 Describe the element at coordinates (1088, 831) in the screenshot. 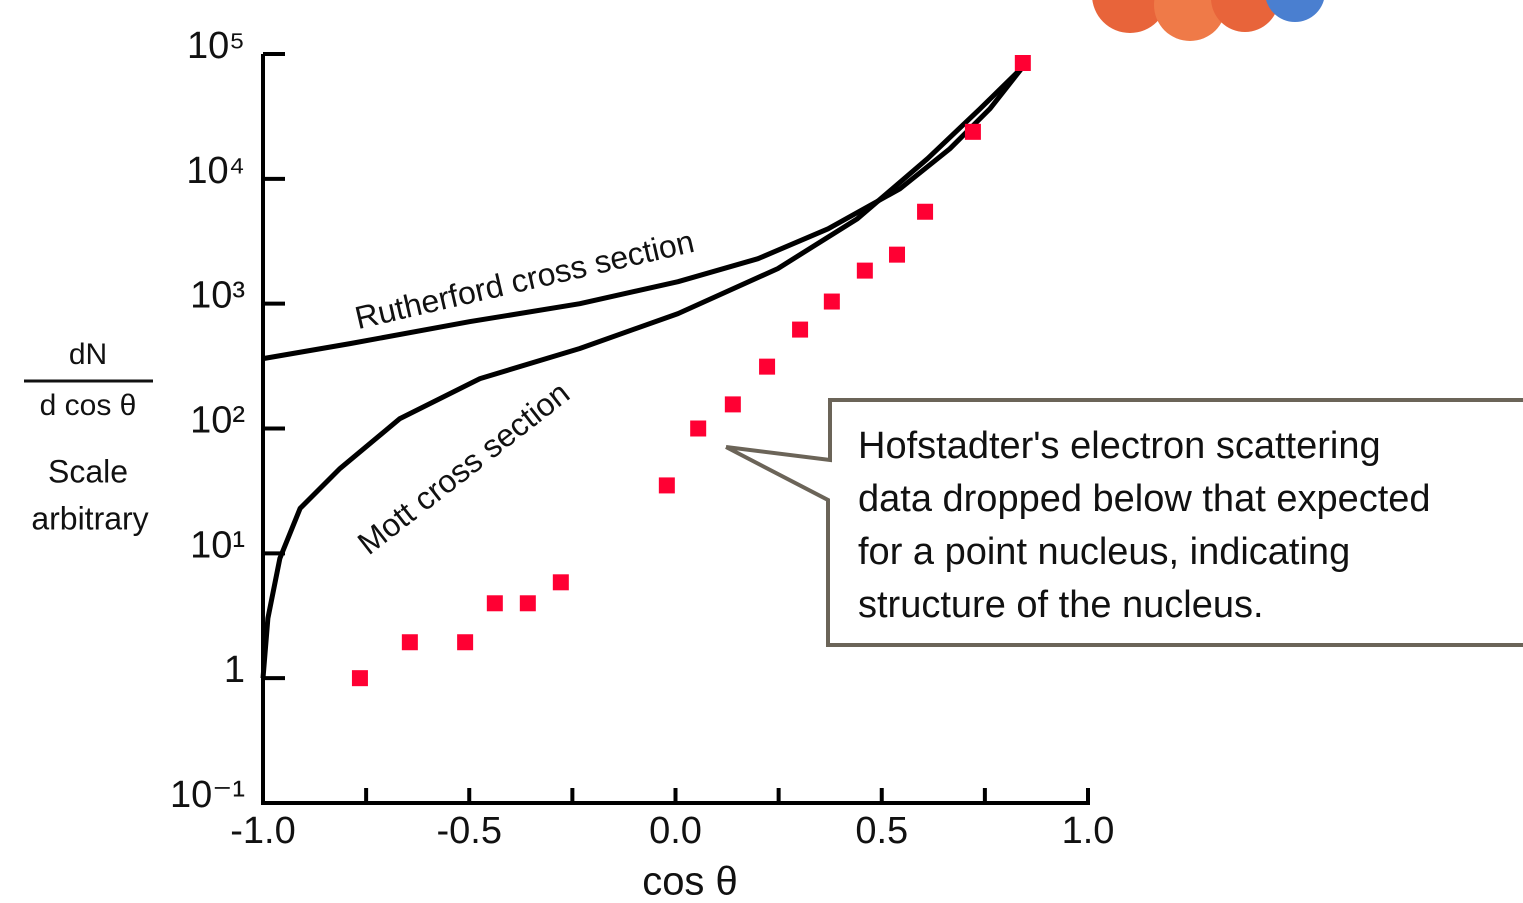

I see `x-tick-label: 1.0` at that location.